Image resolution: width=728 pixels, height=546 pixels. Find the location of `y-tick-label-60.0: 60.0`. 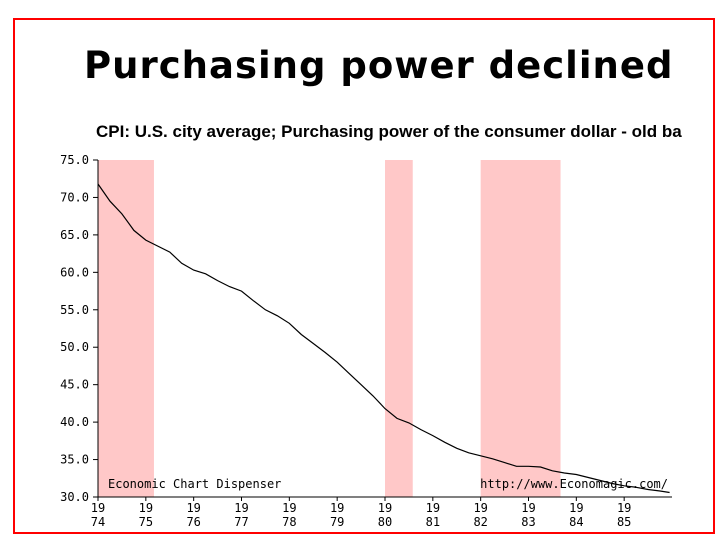

y-tick-label-60.0: 60.0 is located at coordinates (74, 272).